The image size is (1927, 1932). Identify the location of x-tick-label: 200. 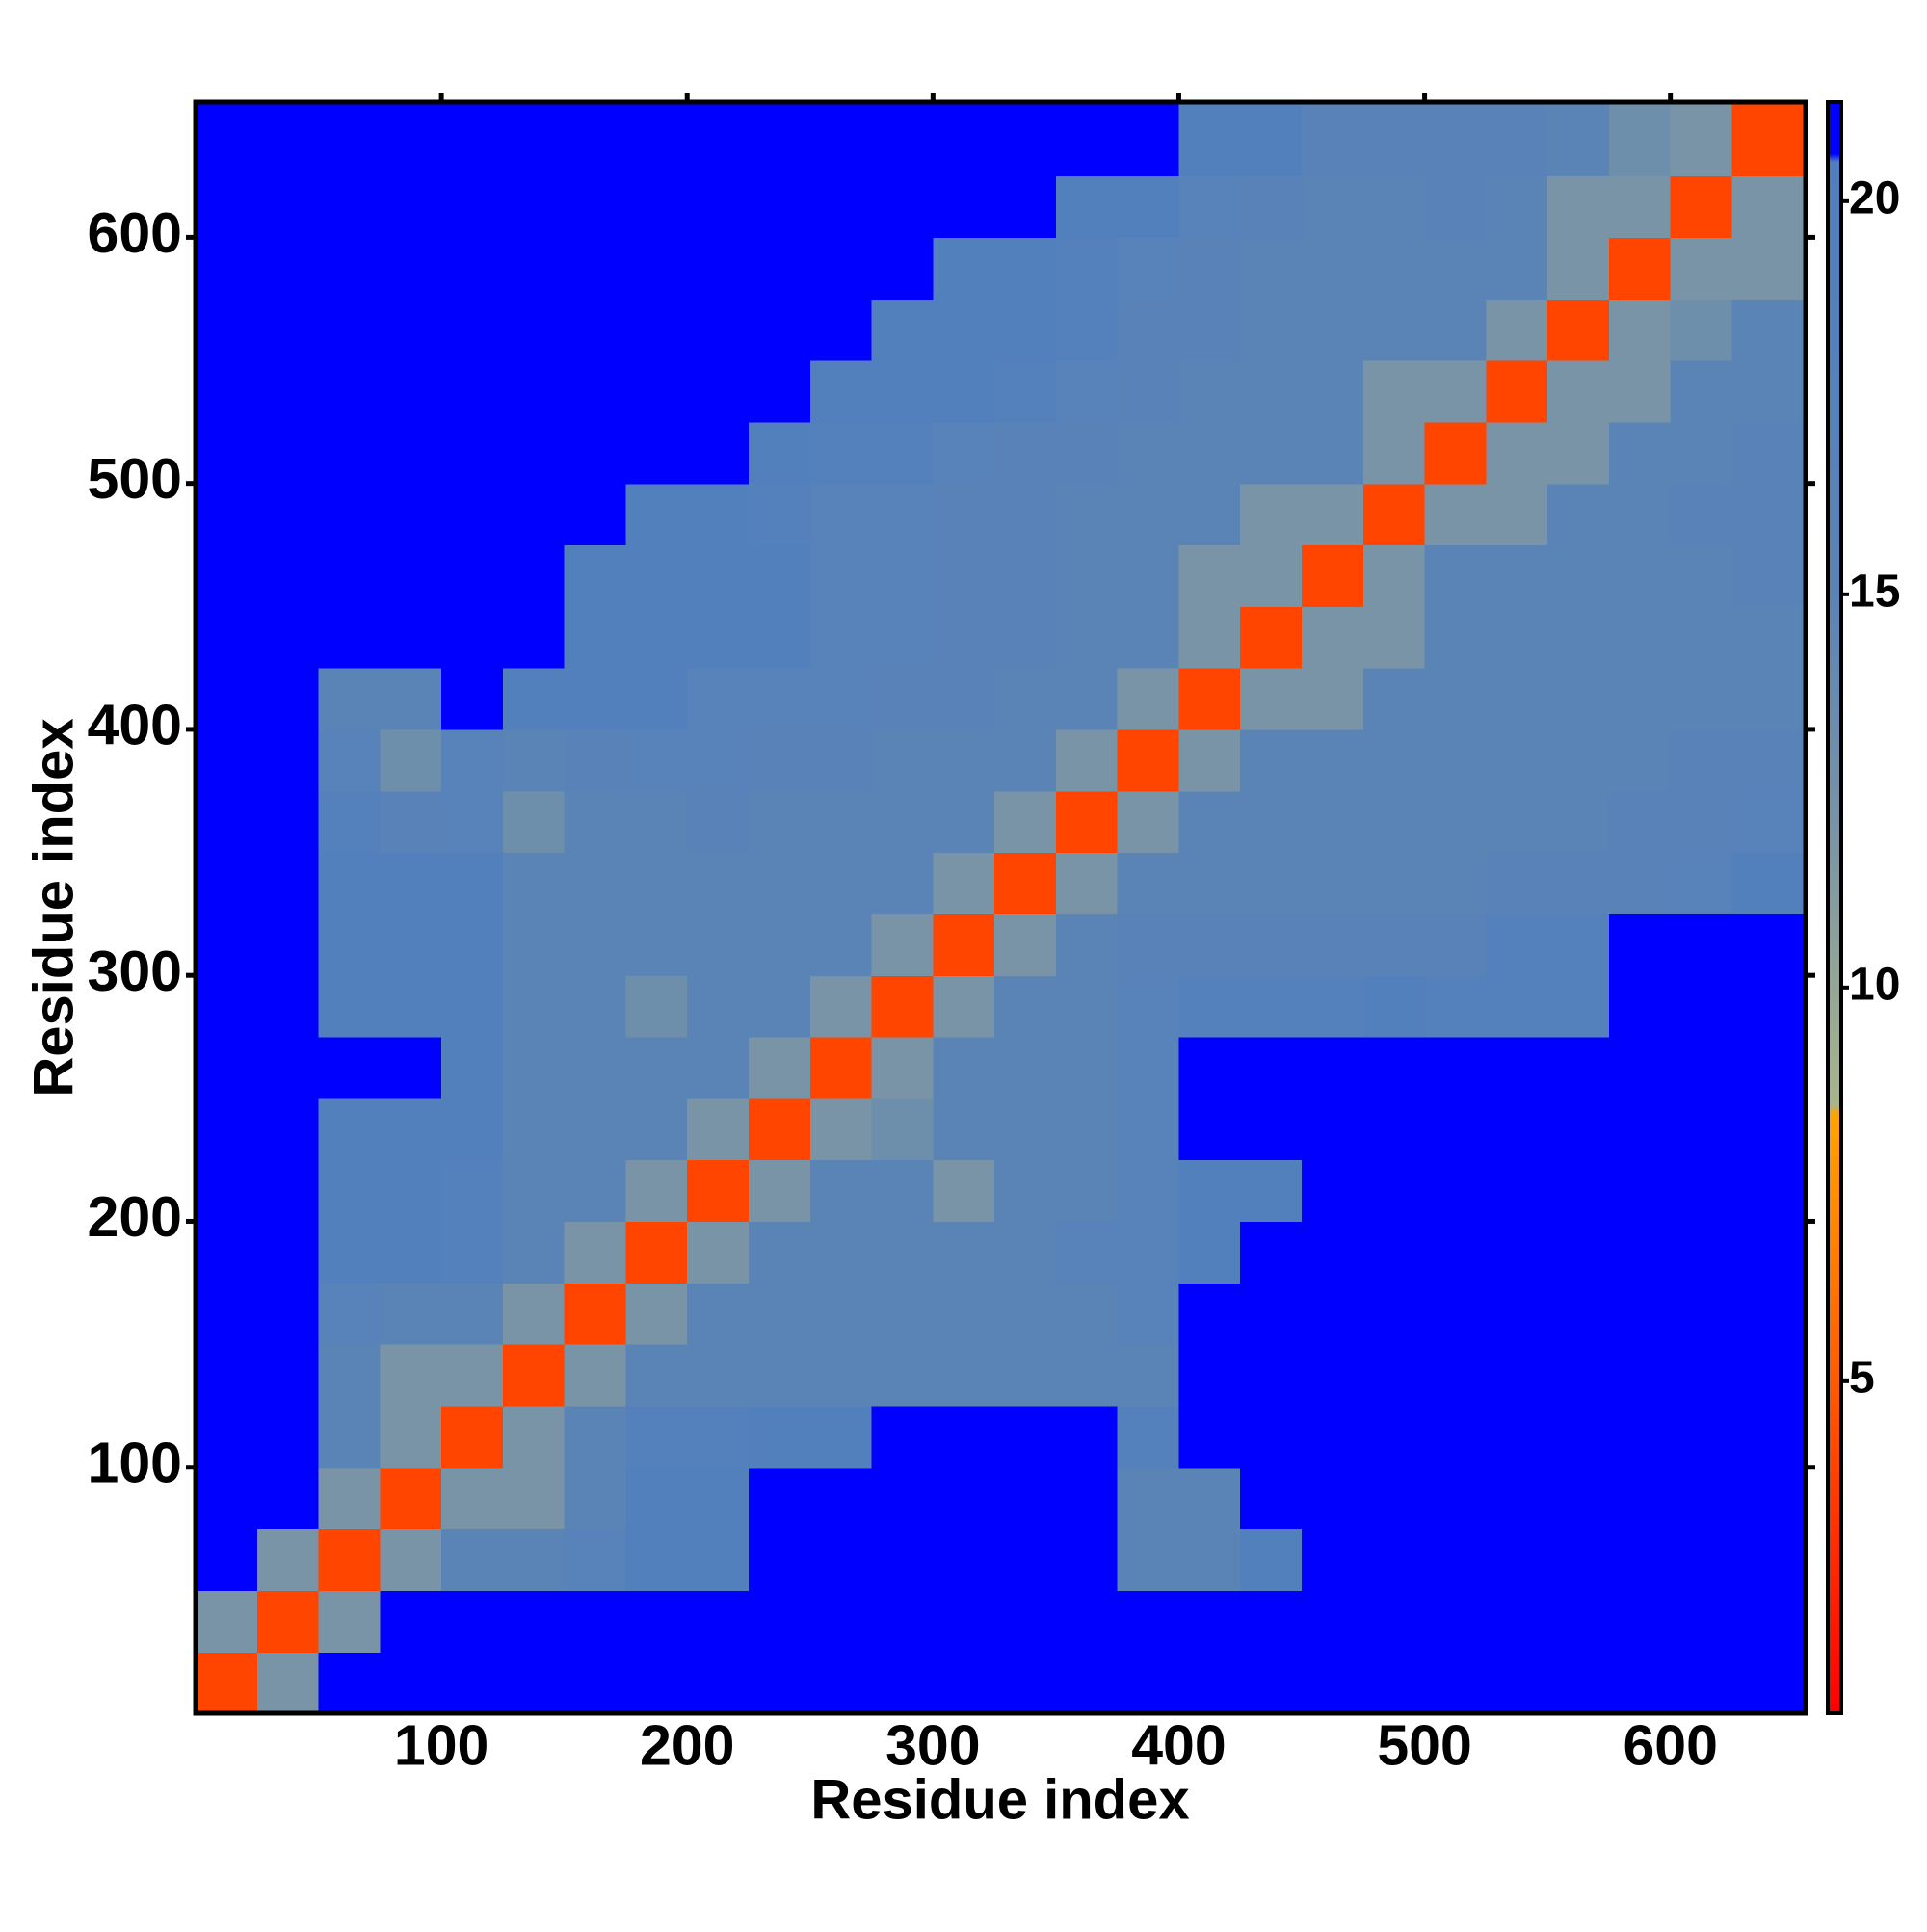
(687, 1746).